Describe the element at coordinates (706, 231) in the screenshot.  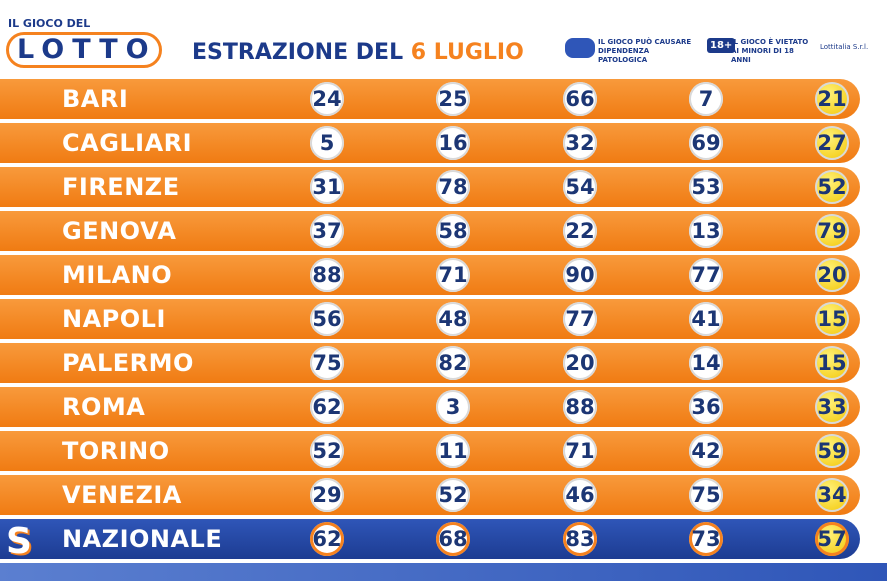
I see `number-ball: 13` at that location.